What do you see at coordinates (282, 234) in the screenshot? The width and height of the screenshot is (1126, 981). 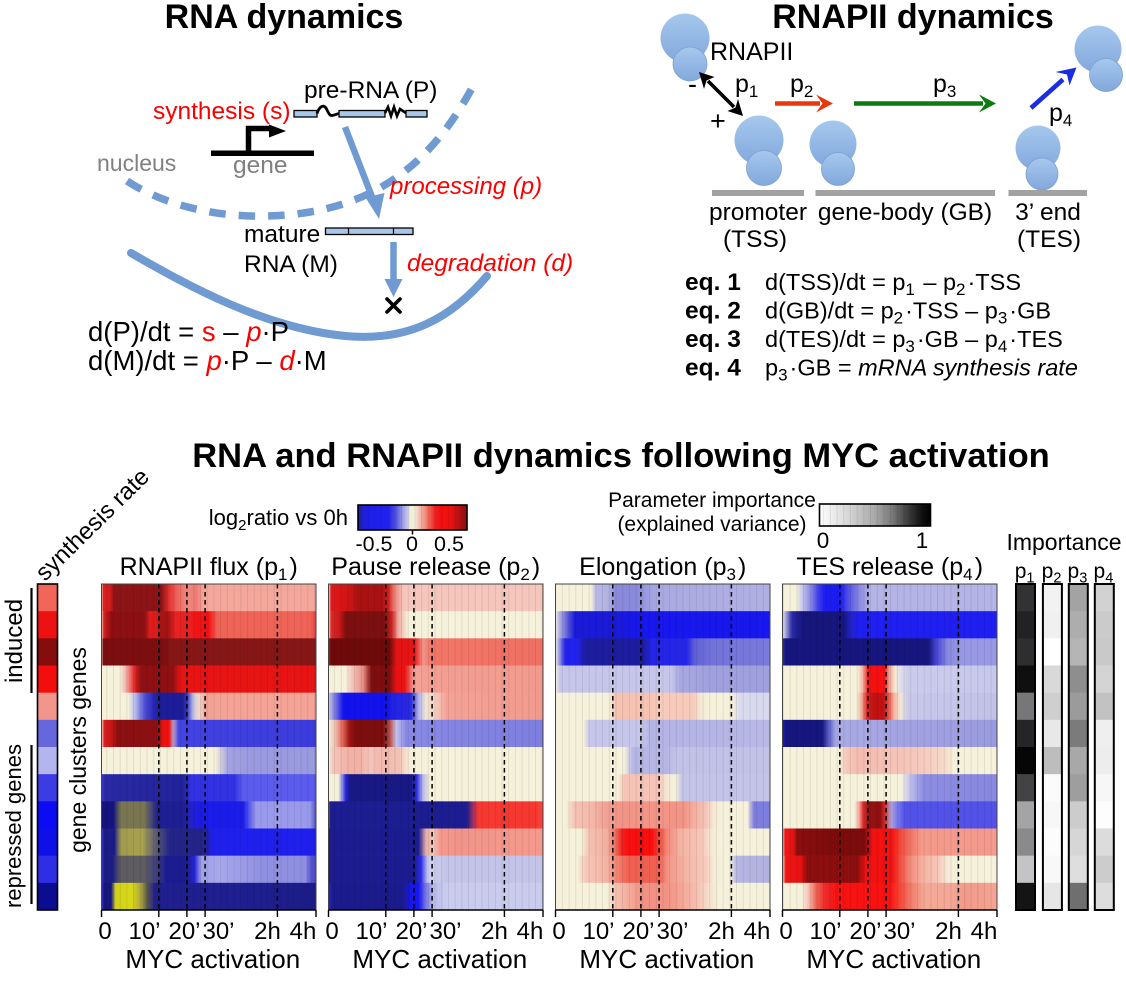 I see `svg-text: mature` at bounding box center [282, 234].